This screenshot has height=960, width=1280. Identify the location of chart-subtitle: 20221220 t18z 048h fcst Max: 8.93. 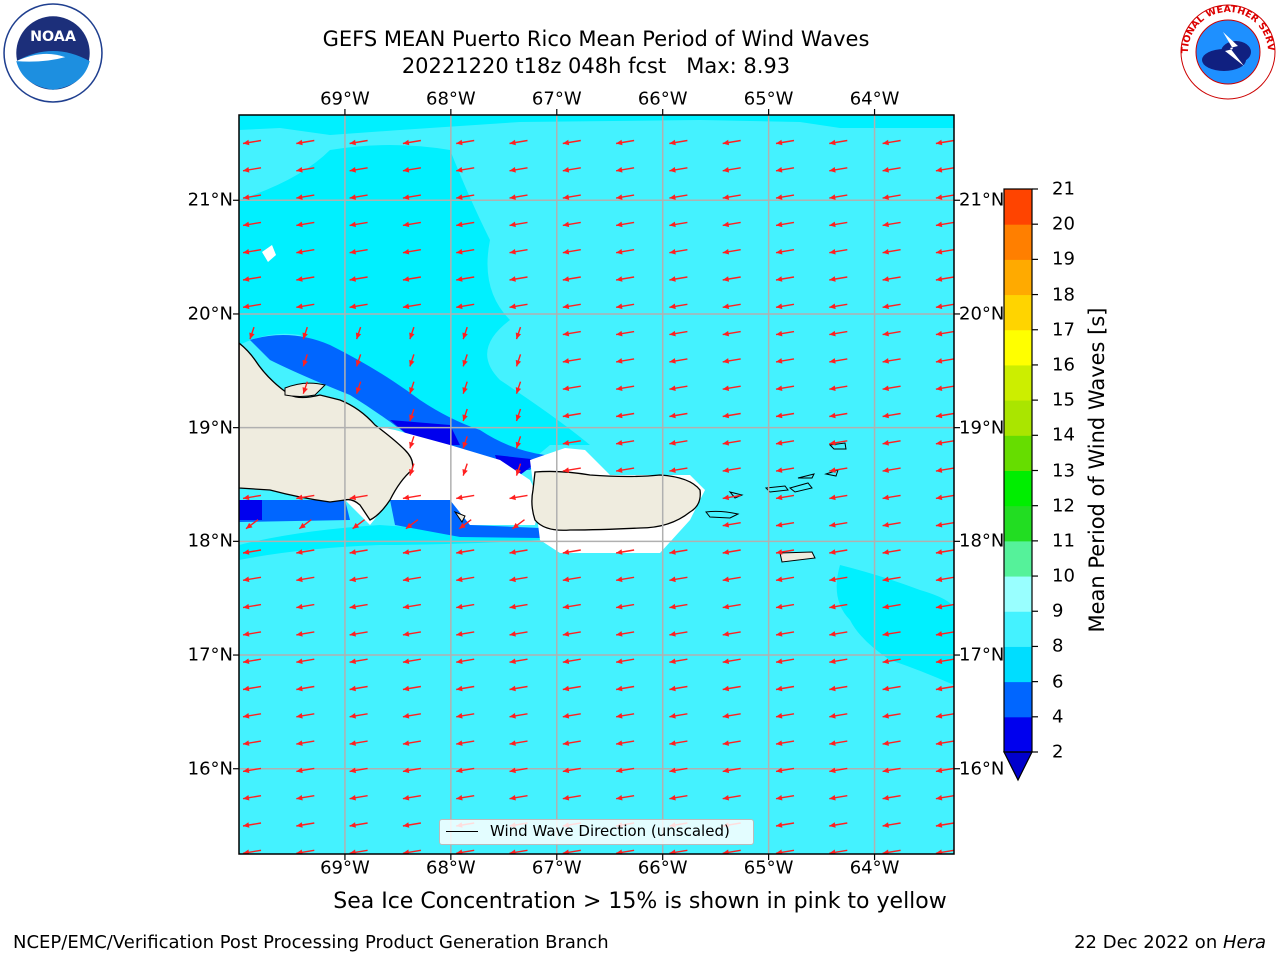
(596, 66).